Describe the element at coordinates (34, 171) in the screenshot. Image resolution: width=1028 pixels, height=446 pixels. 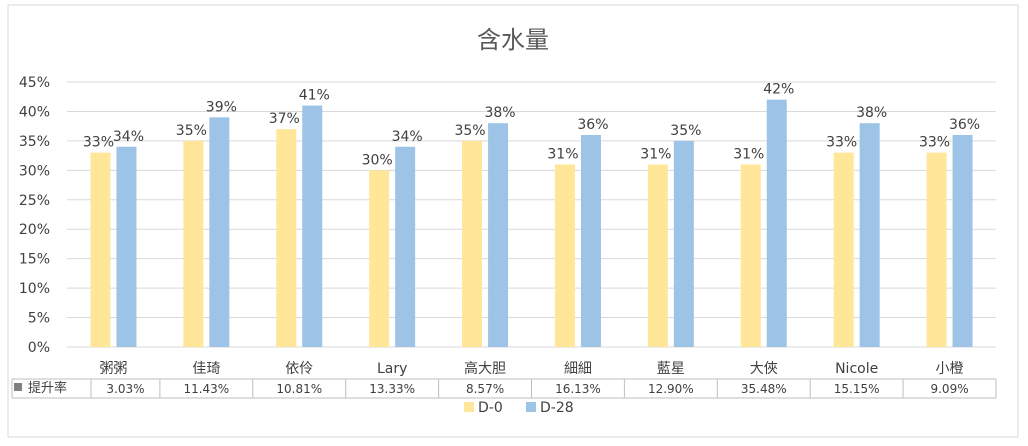
I see `y-tick-label: 30%` at that location.